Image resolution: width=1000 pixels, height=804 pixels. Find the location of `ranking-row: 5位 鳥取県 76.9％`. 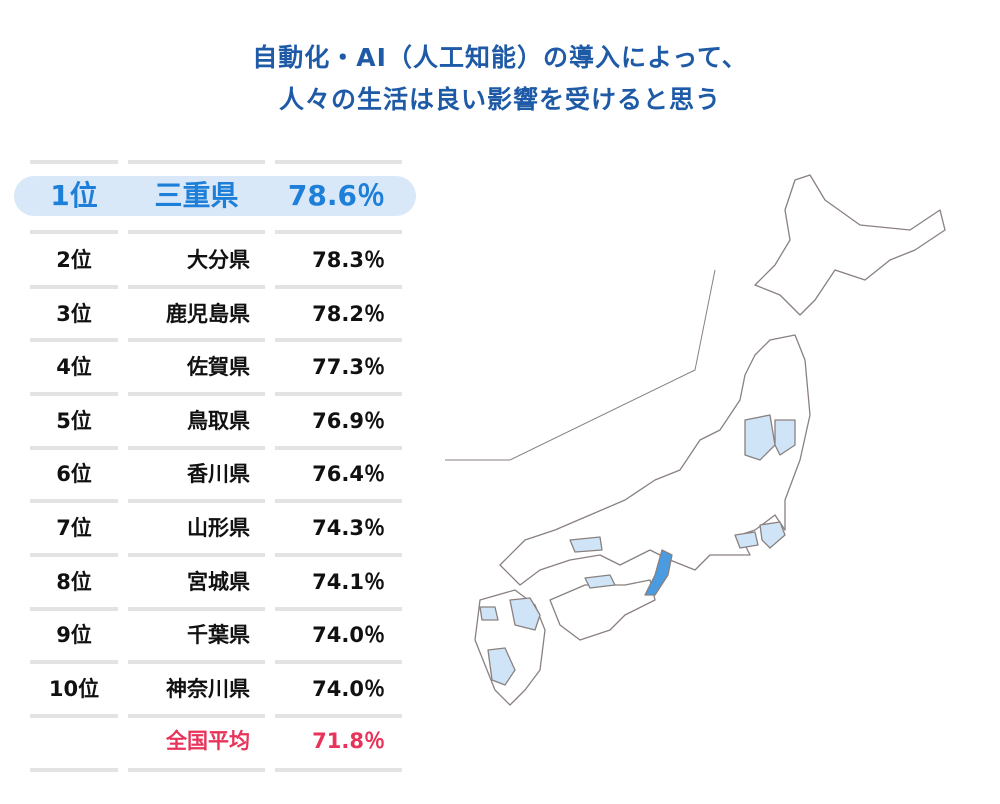

ranking-row: 5位 鳥取県 76.9％ is located at coordinates (210, 421).